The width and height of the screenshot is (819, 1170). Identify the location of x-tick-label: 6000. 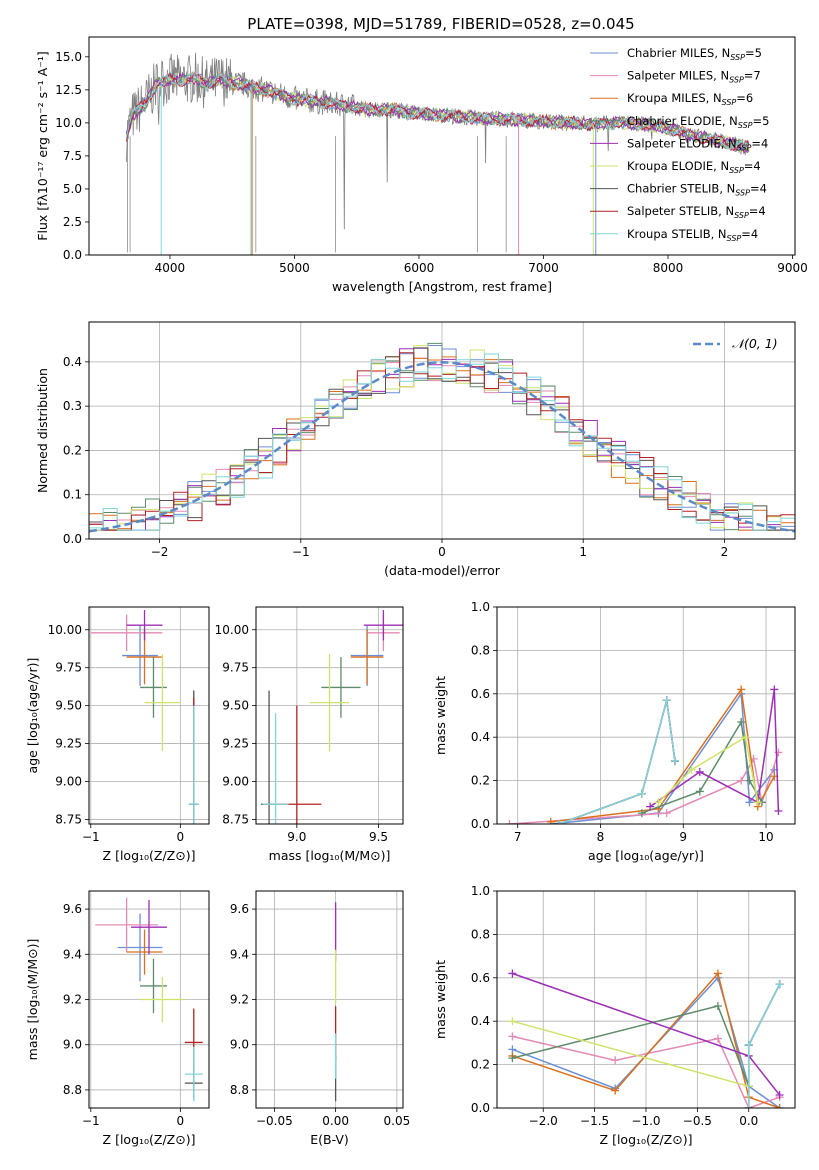
(419, 268).